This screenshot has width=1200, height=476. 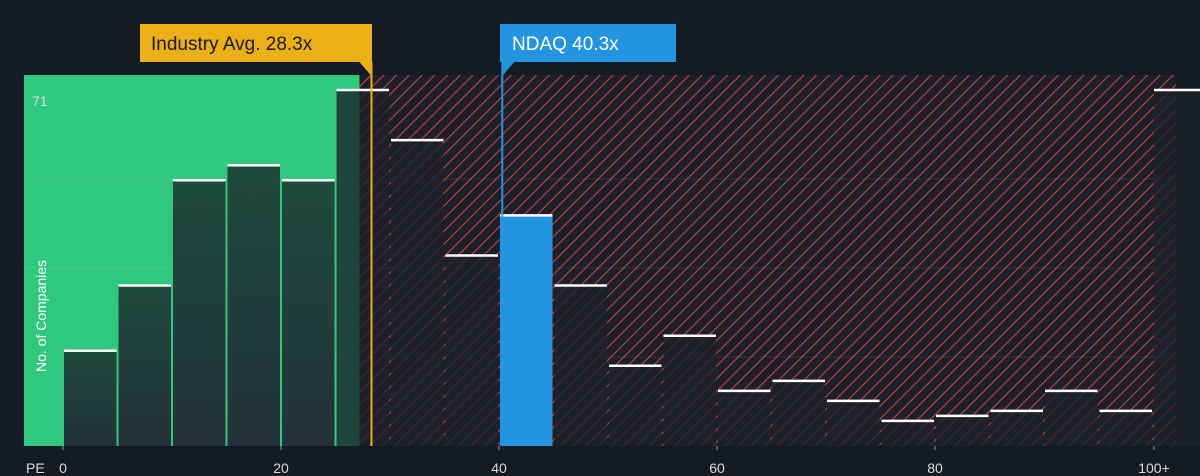 I want to click on industry-avg-label: Industry Avg. 28.3x, so click(x=232, y=44).